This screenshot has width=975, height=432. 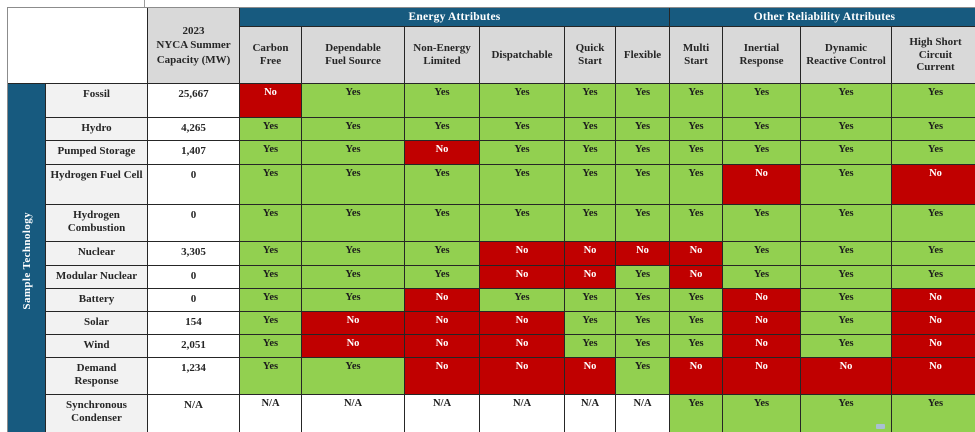 What do you see at coordinates (696, 346) in the screenshot?
I see `cell-wind-multi-start: Yes` at bounding box center [696, 346].